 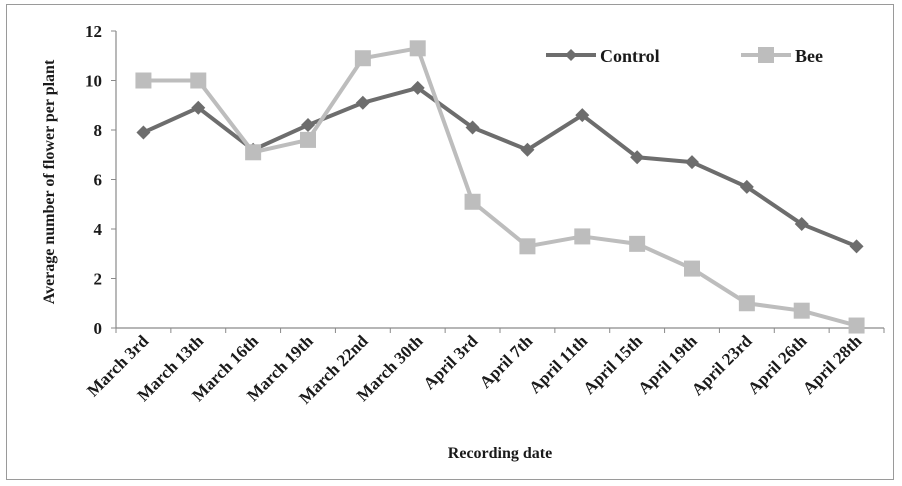 I want to click on y-tick-label: 12, so click(x=93, y=31).